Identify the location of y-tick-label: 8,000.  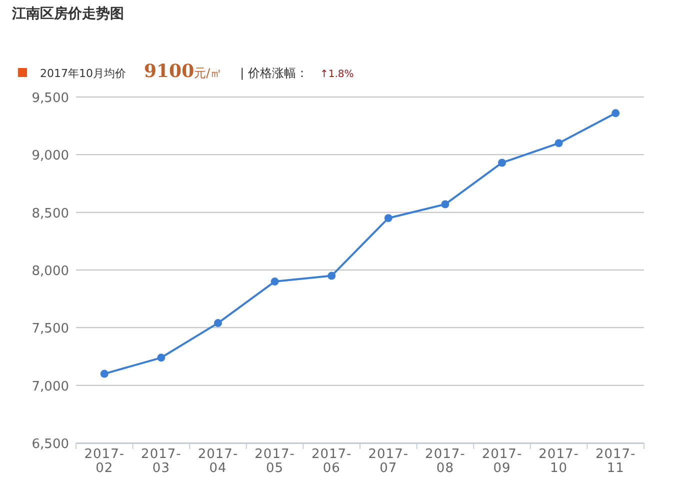
(50, 271).